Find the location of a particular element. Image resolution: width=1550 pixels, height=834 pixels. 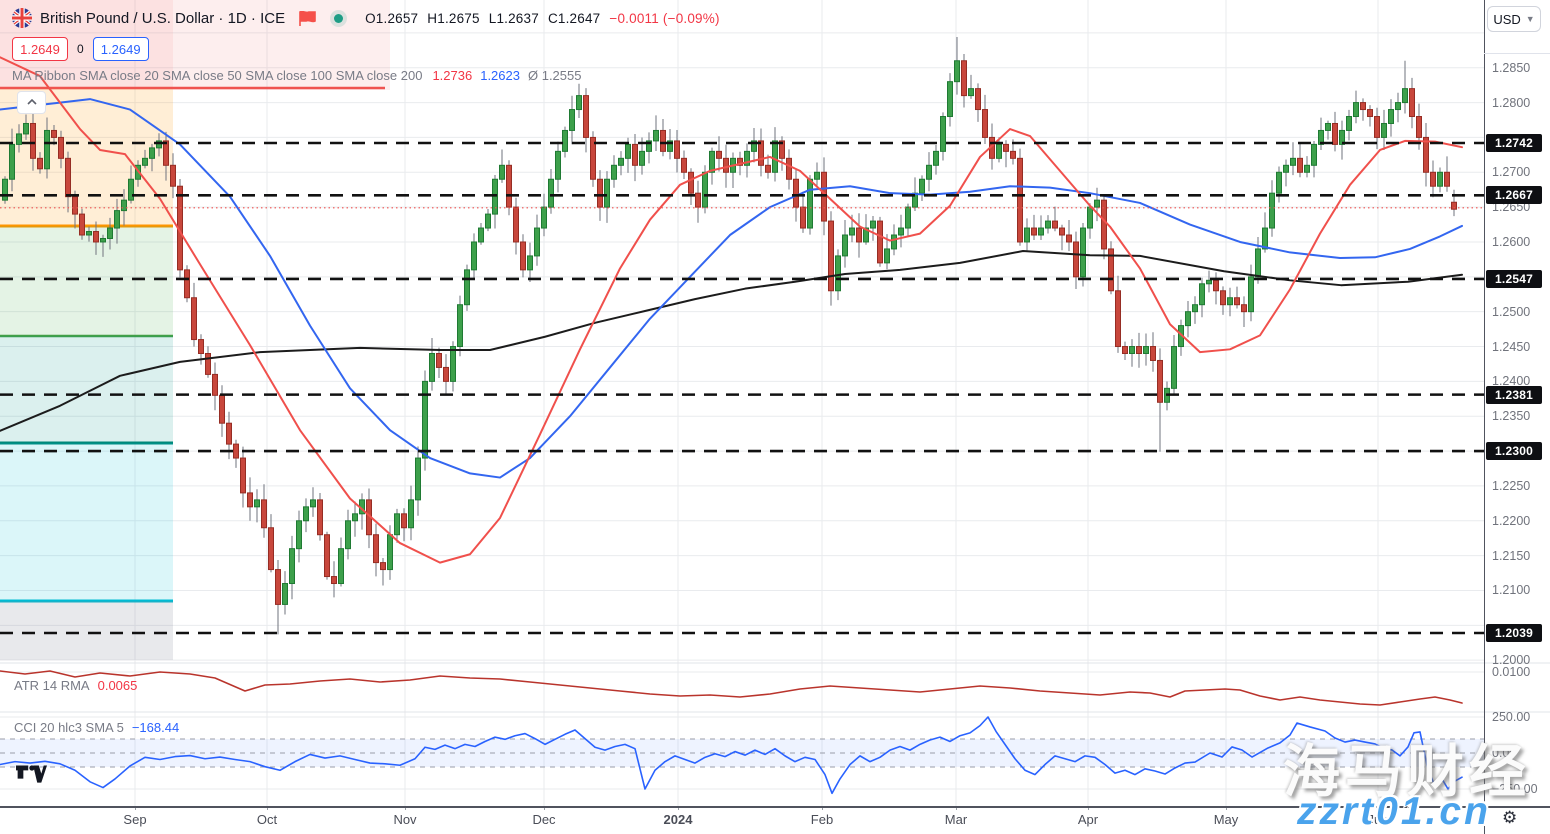

watermark-url: zzrt01.cn is located at coordinates (1394, 811).